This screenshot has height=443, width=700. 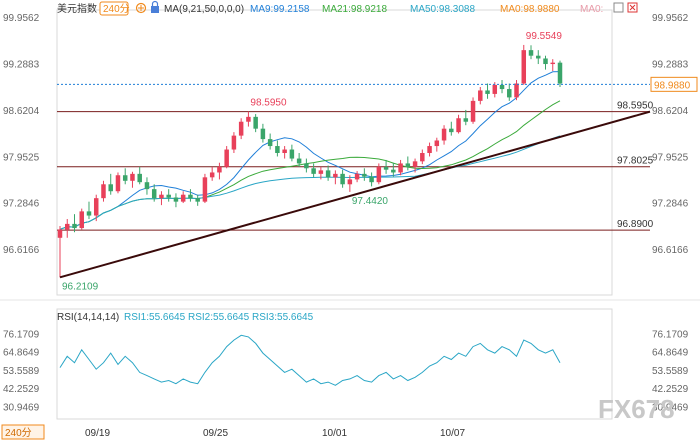 I want to click on rsi-tick-left: 53.5589, so click(x=21, y=371).